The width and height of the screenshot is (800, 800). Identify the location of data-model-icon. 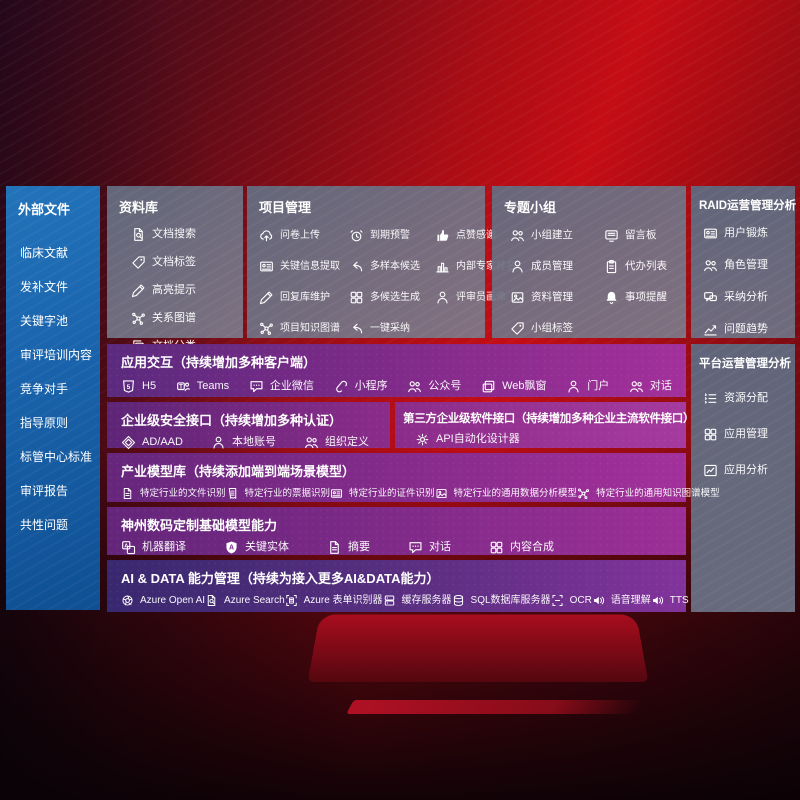
(441, 493).